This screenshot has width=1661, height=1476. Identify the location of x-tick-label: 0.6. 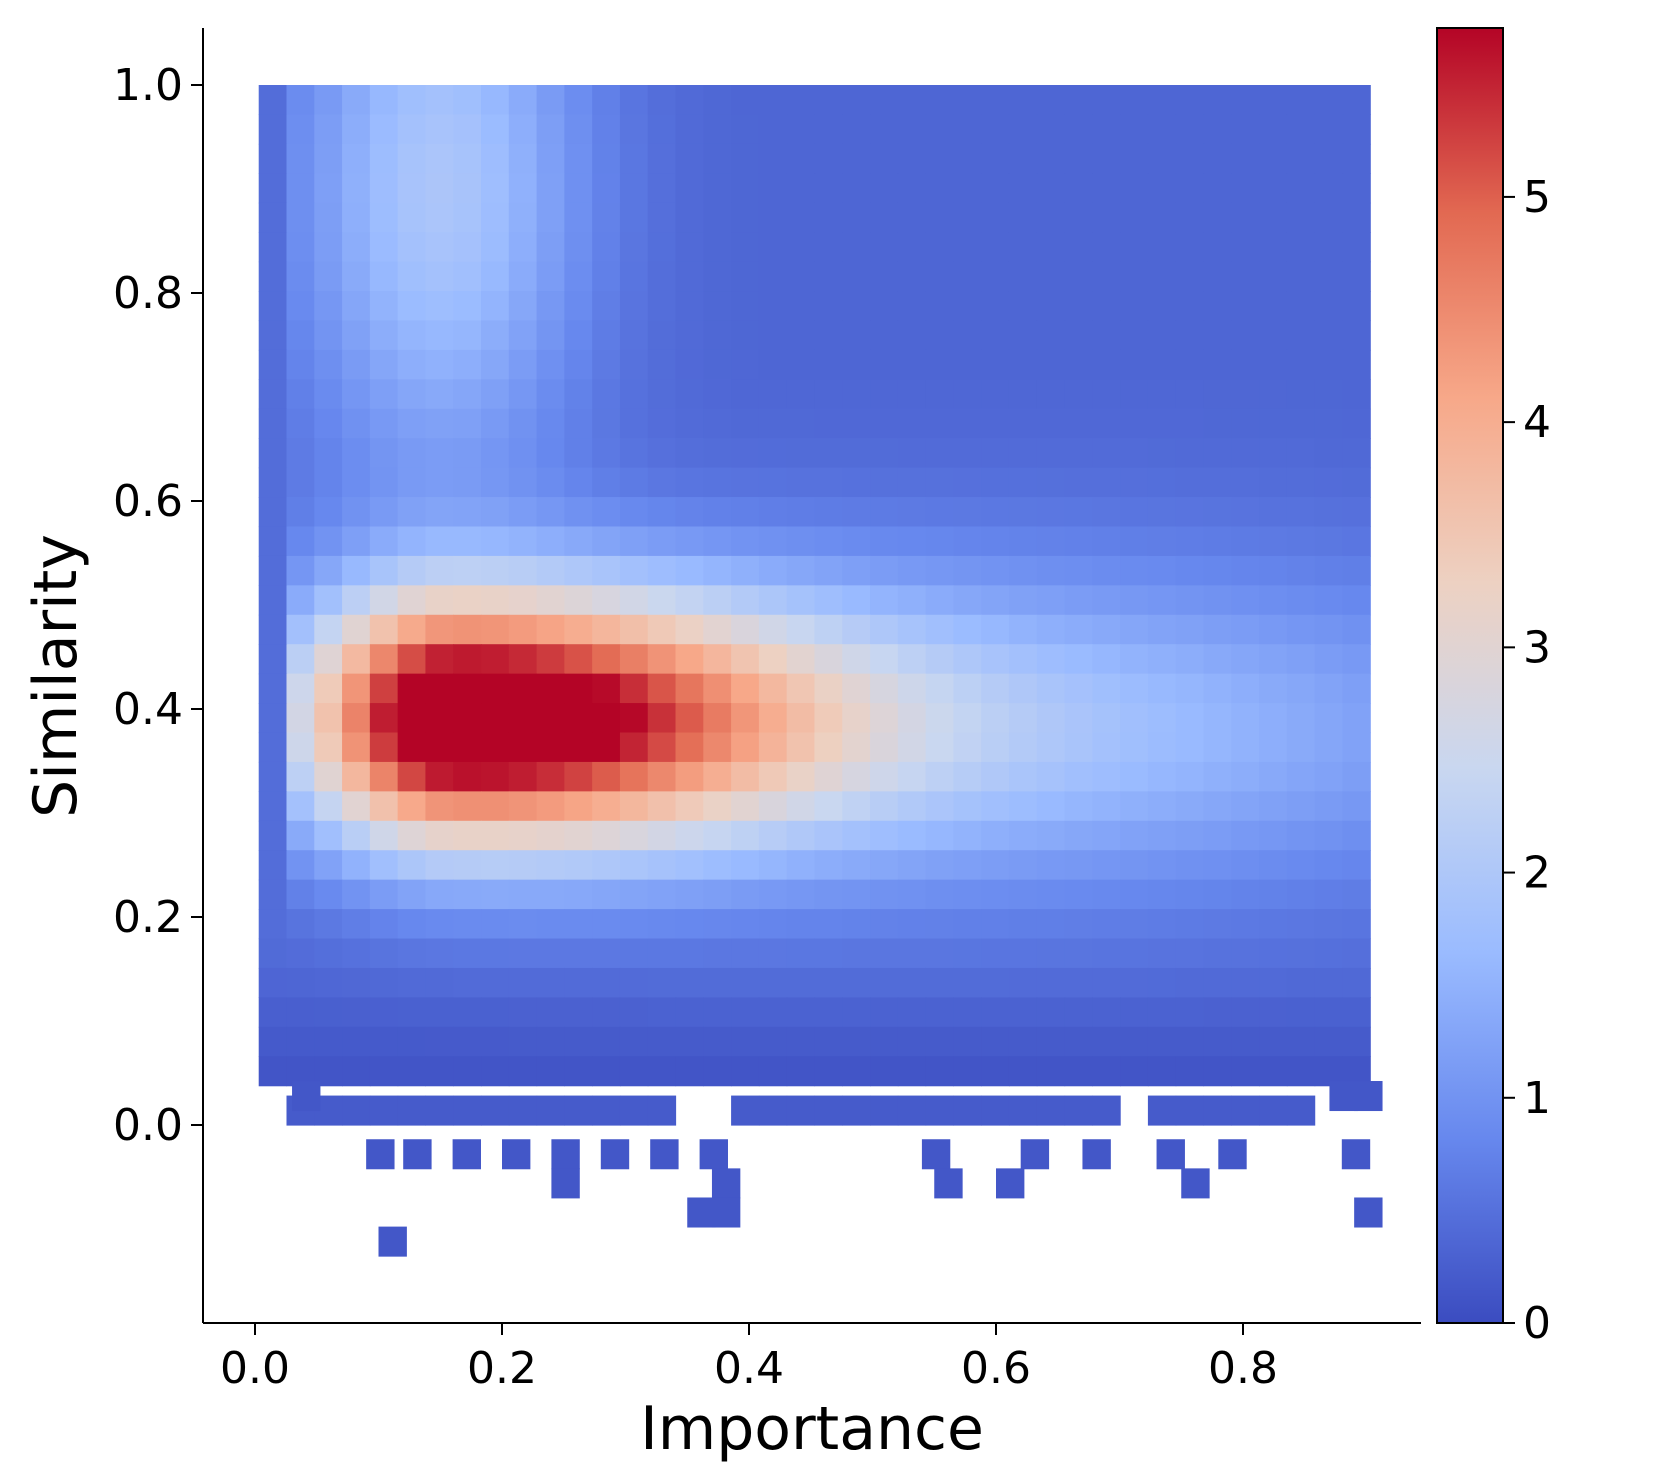
(996, 1368).